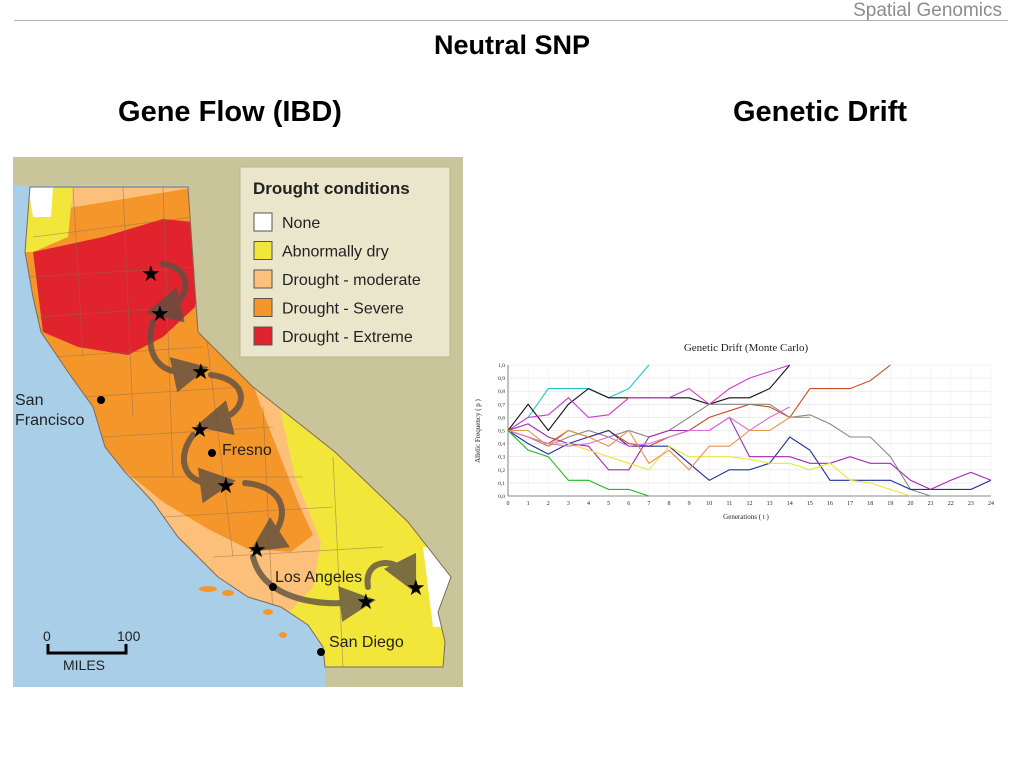  What do you see at coordinates (129, 636) in the screenshot?
I see `scale-max: 100` at bounding box center [129, 636].